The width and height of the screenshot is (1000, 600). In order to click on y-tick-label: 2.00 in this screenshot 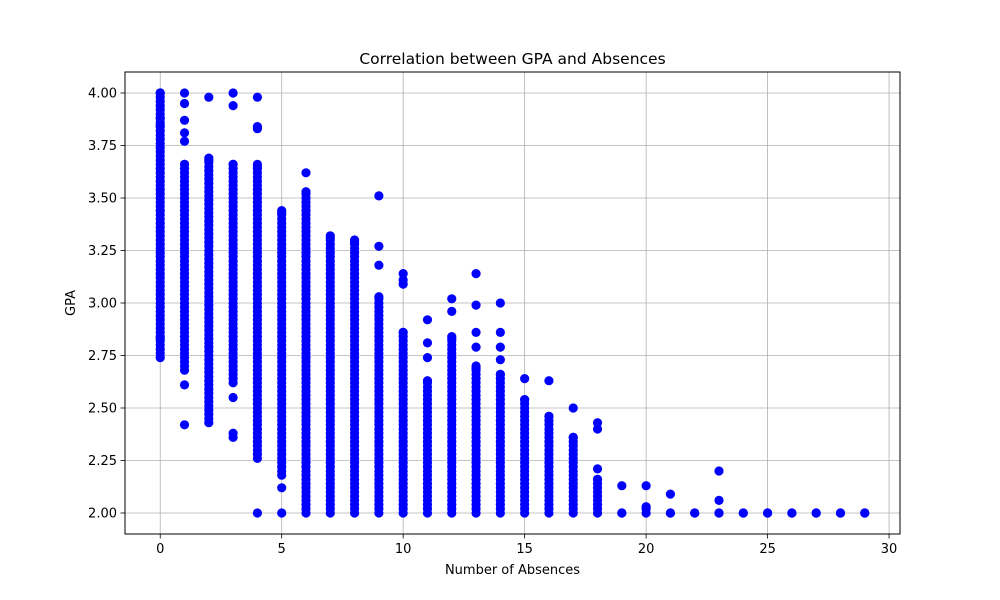, I will do `click(102, 514)`.